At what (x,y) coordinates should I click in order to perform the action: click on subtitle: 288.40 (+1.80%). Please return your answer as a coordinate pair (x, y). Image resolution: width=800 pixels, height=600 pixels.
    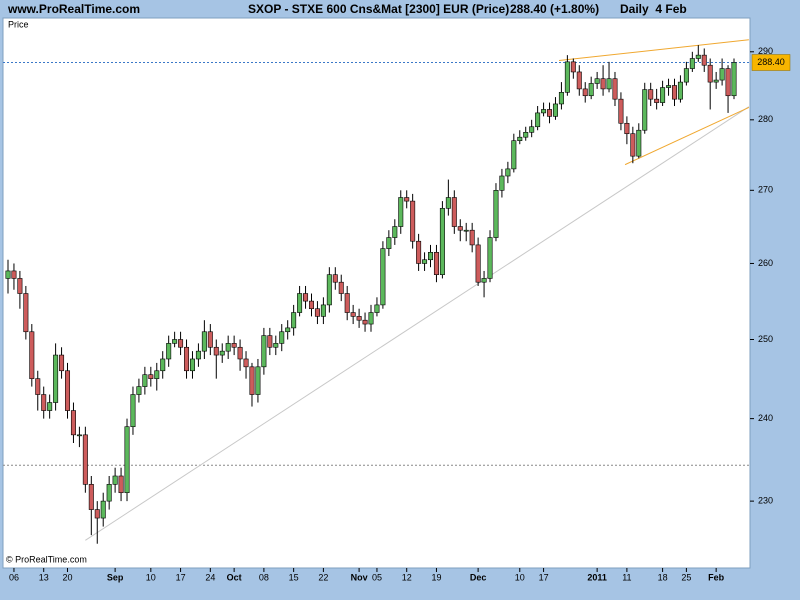
    Looking at the image, I should click on (554, 9).